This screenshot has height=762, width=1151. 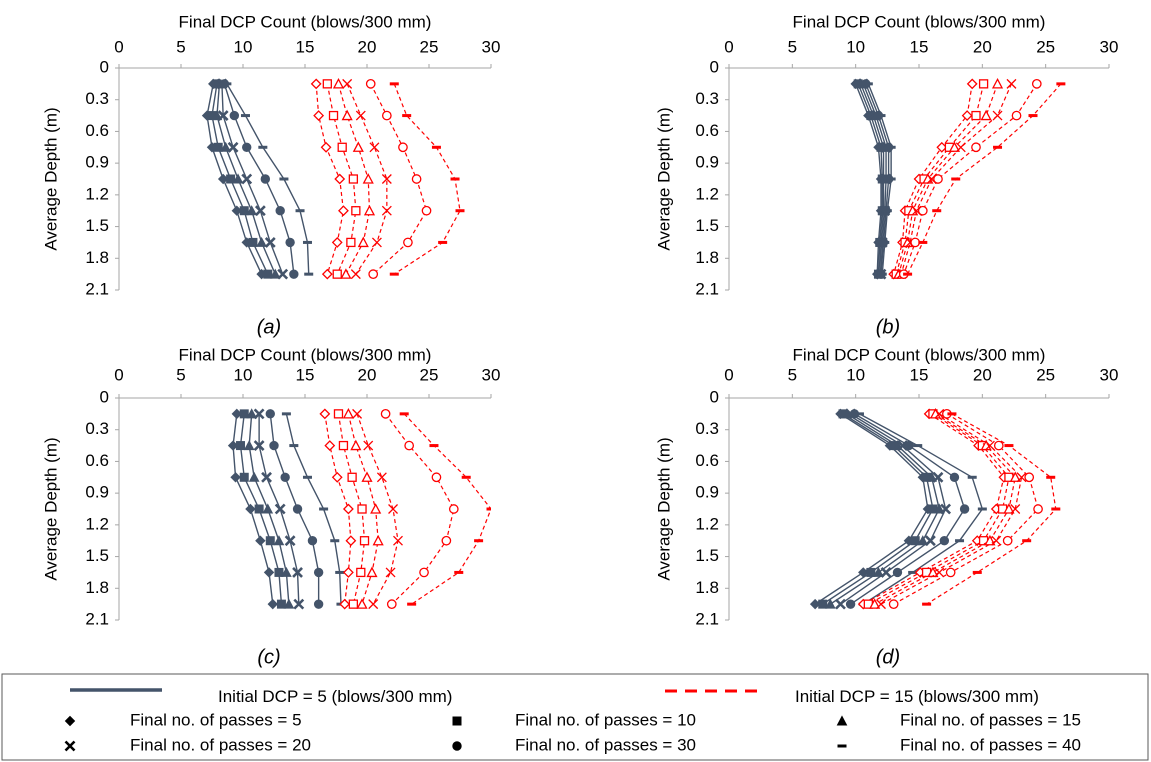 What do you see at coordinates (457, 721) in the screenshot?
I see `legend-marker-10-passes` at bounding box center [457, 721].